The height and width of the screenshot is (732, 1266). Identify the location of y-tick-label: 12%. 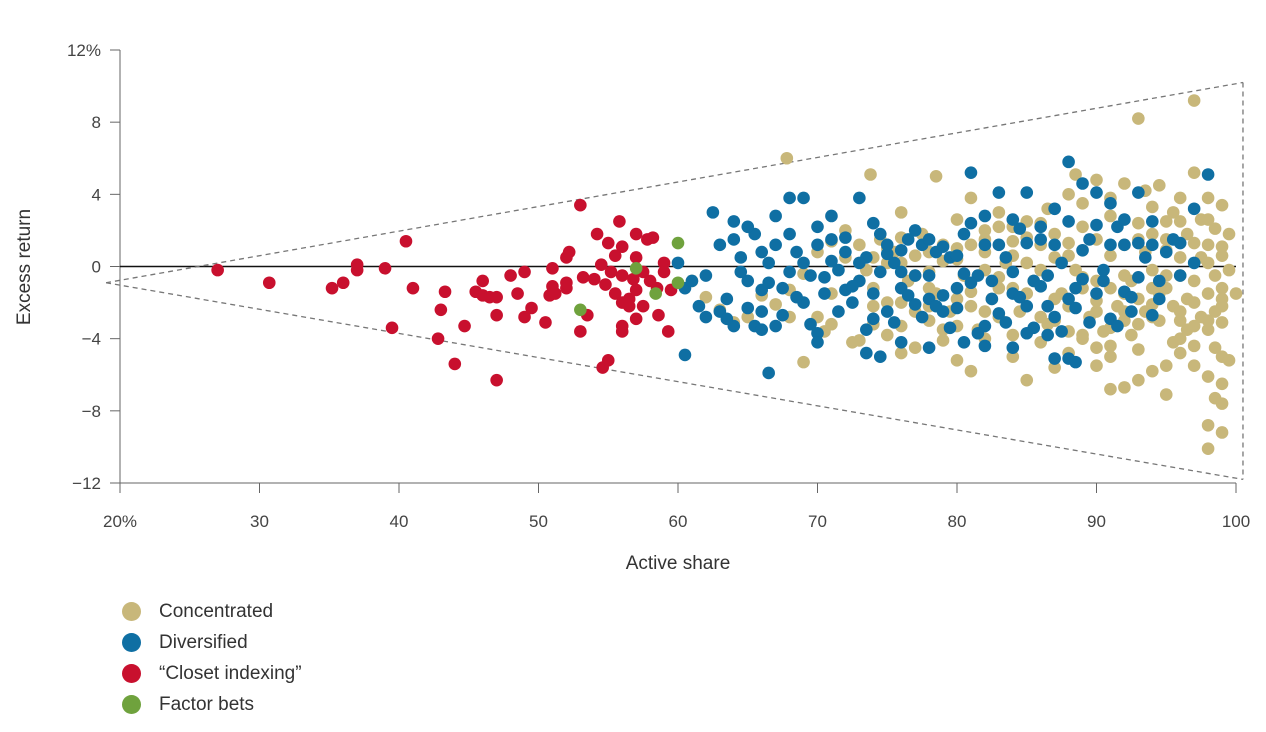
(84, 50).